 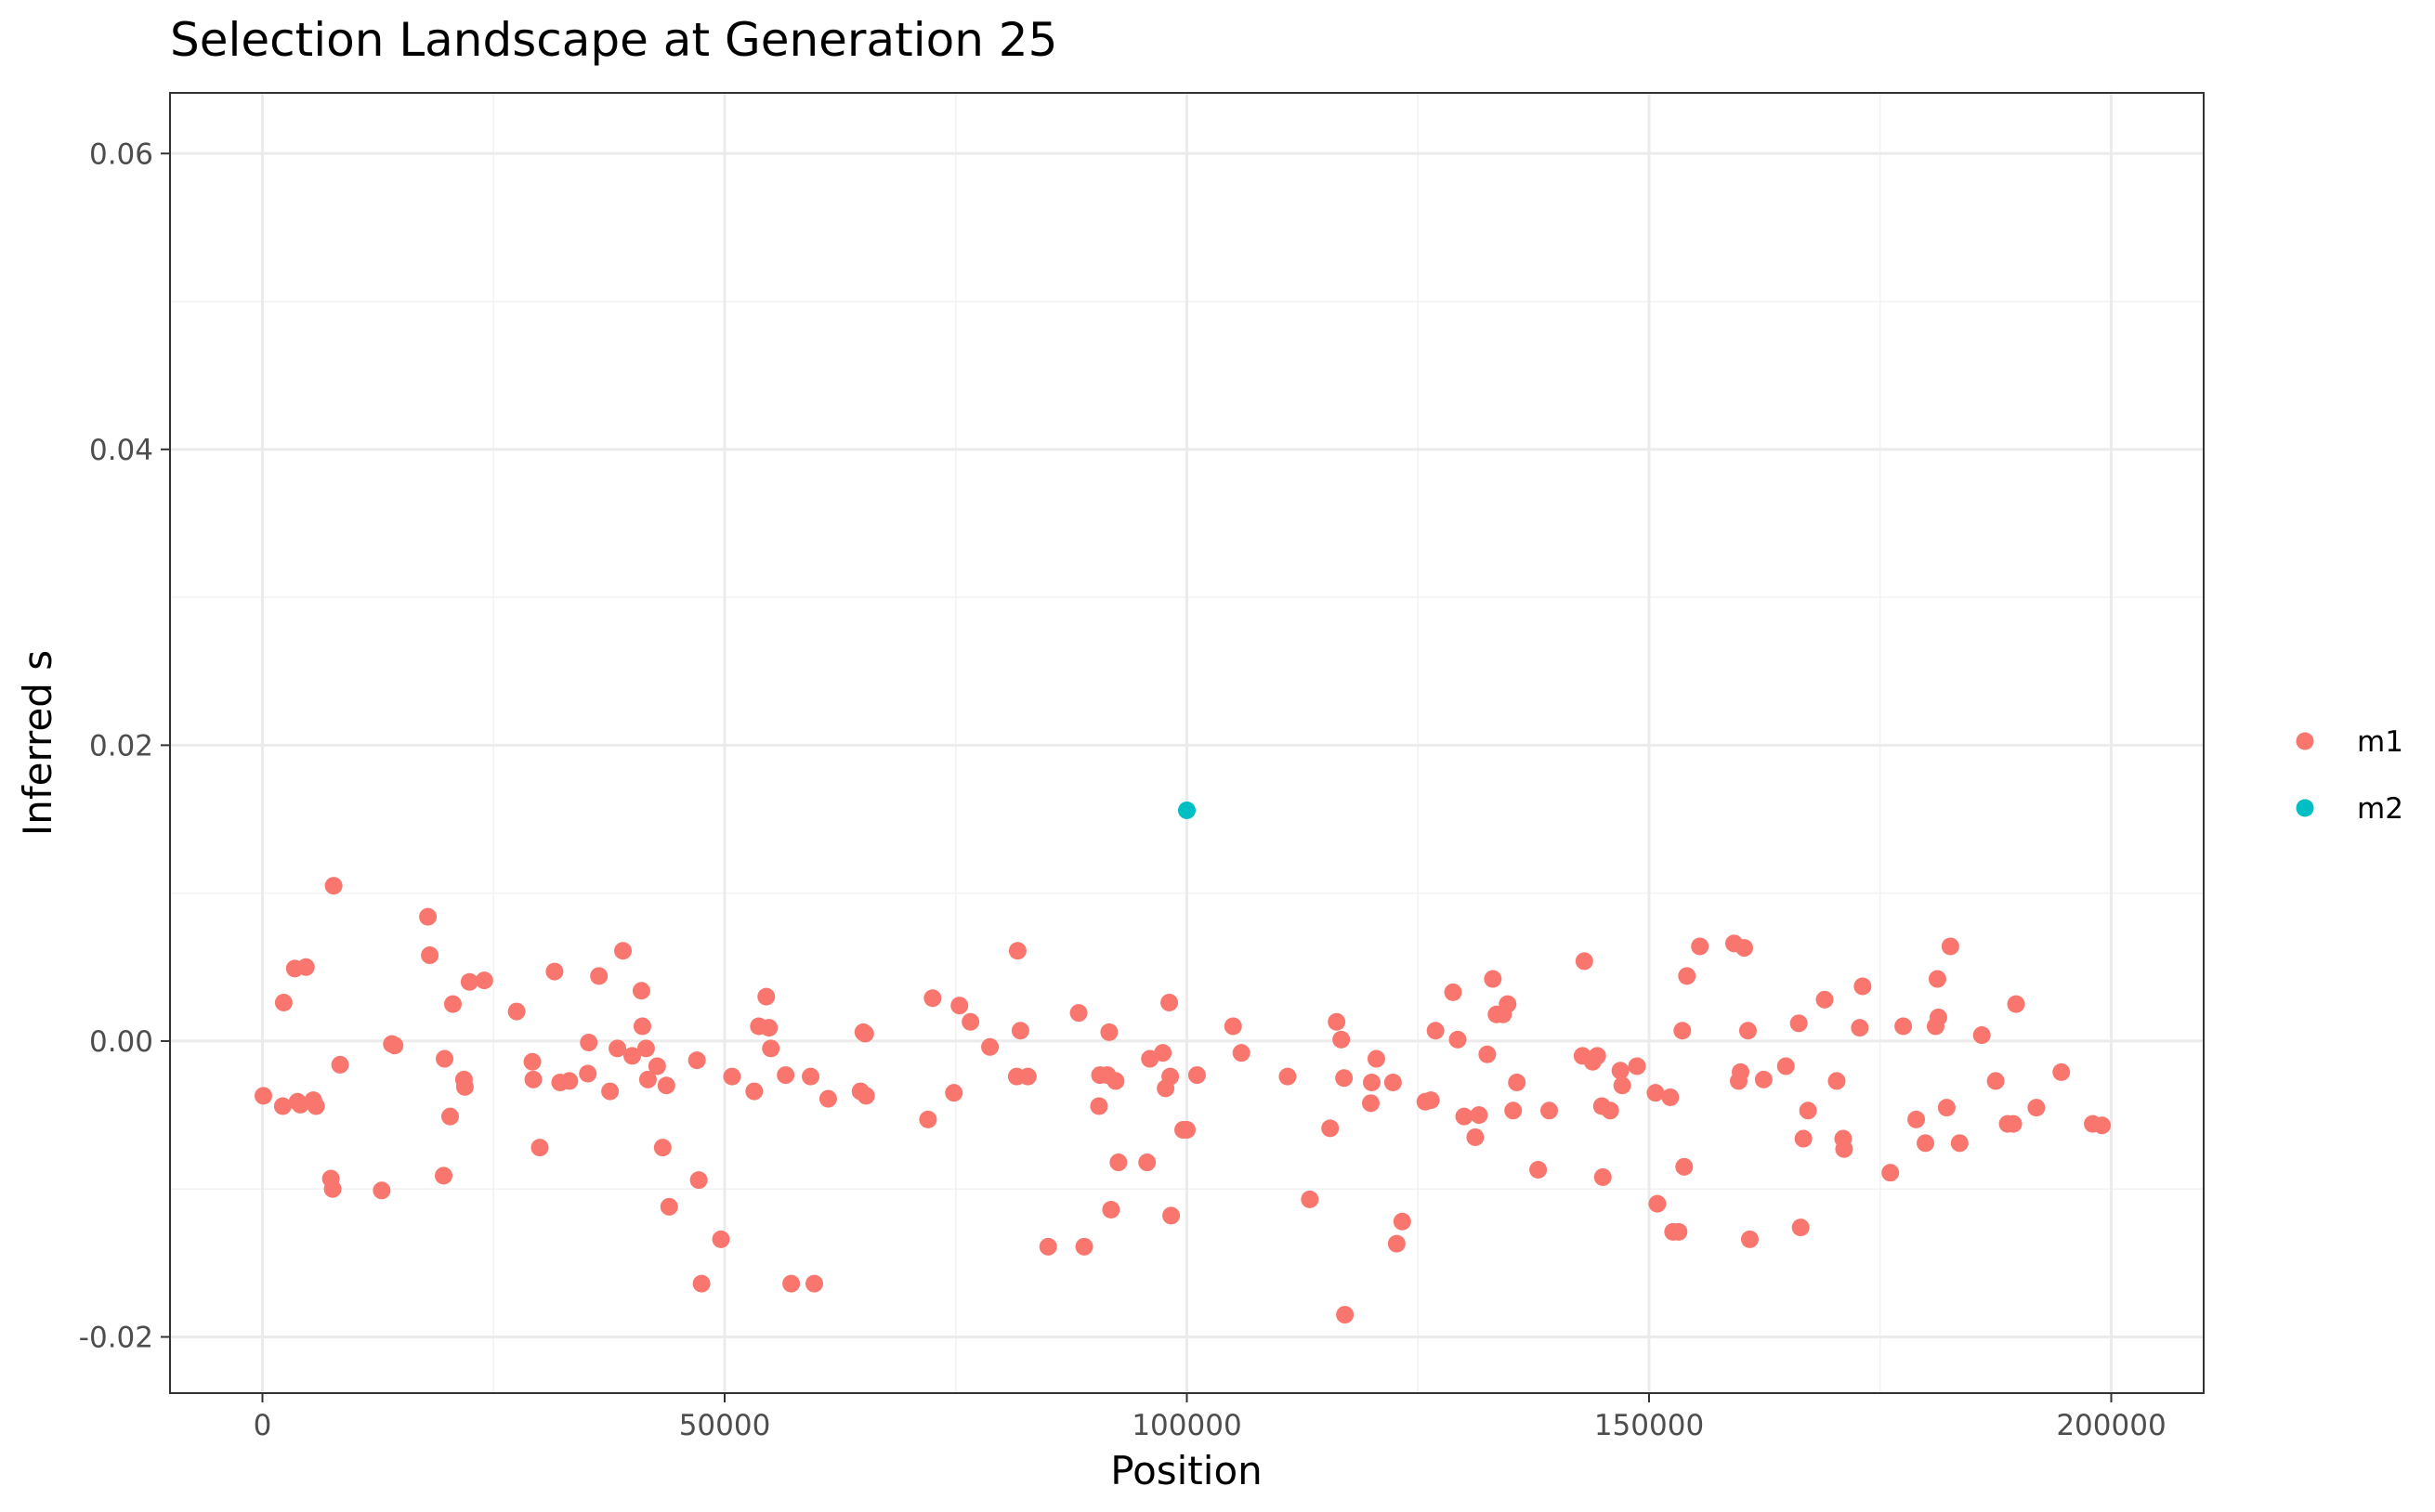 I want to click on chart-title: Selection Landscape at Generation 25, so click(x=613, y=40).